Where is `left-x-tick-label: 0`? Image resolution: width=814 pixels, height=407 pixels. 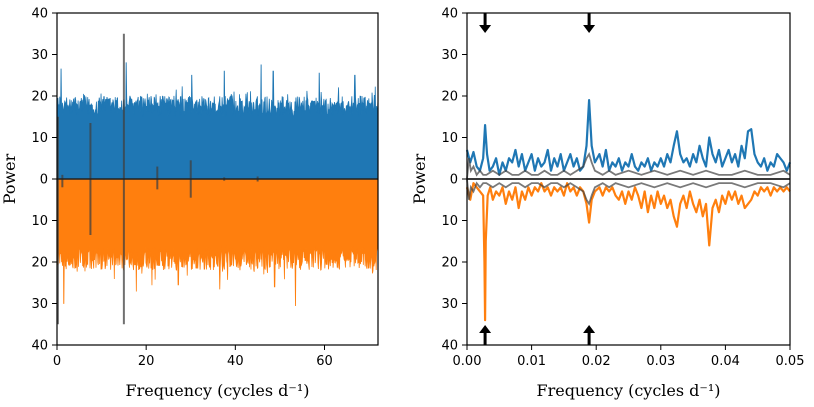 left-x-tick-label: 0 is located at coordinates (57, 361).